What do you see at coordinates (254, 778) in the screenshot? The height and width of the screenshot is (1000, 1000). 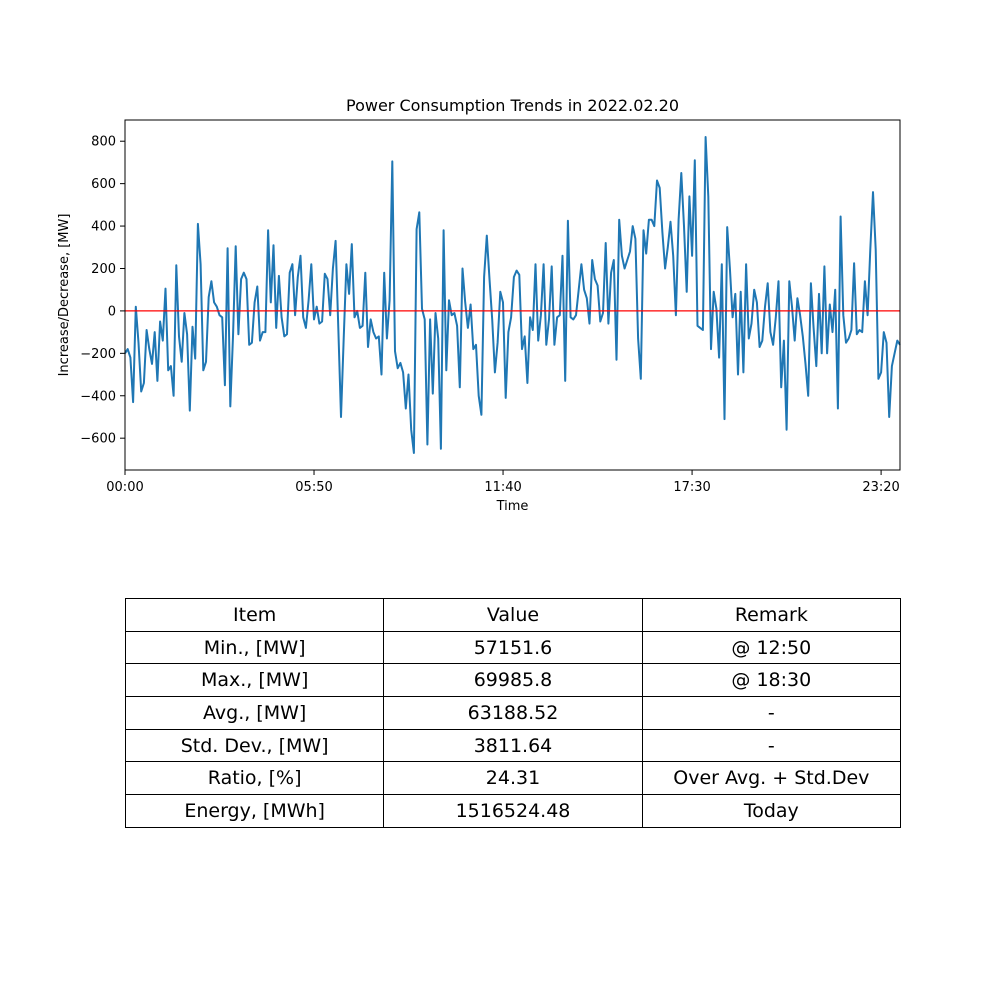 I see `cell-item: Ratio, [%]` at bounding box center [254, 778].